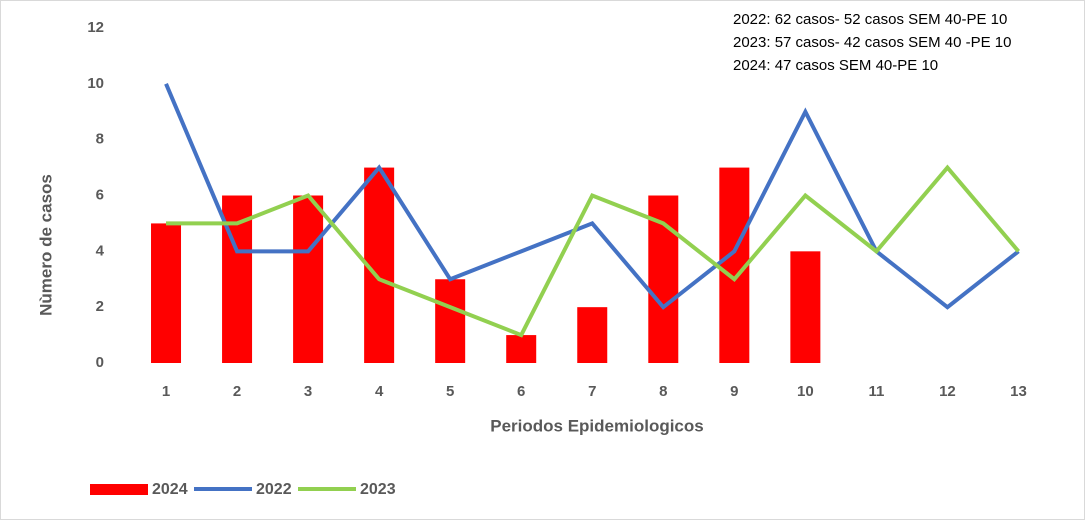  What do you see at coordinates (521, 391) in the screenshot?
I see `x-tick-label: 6` at bounding box center [521, 391].